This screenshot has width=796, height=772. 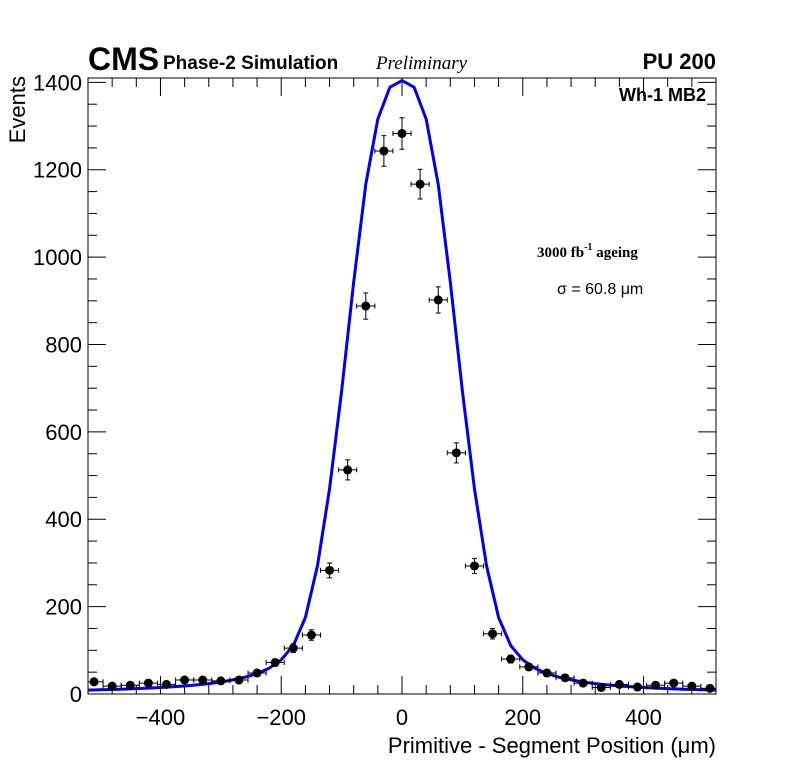 What do you see at coordinates (522, 717) in the screenshot?
I see `x-tick-label: 200` at bounding box center [522, 717].